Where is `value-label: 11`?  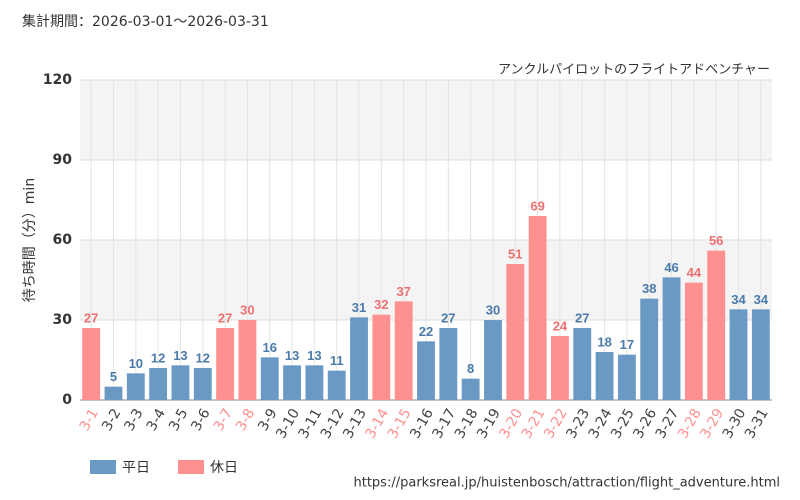 value-label: 11 is located at coordinates (337, 360).